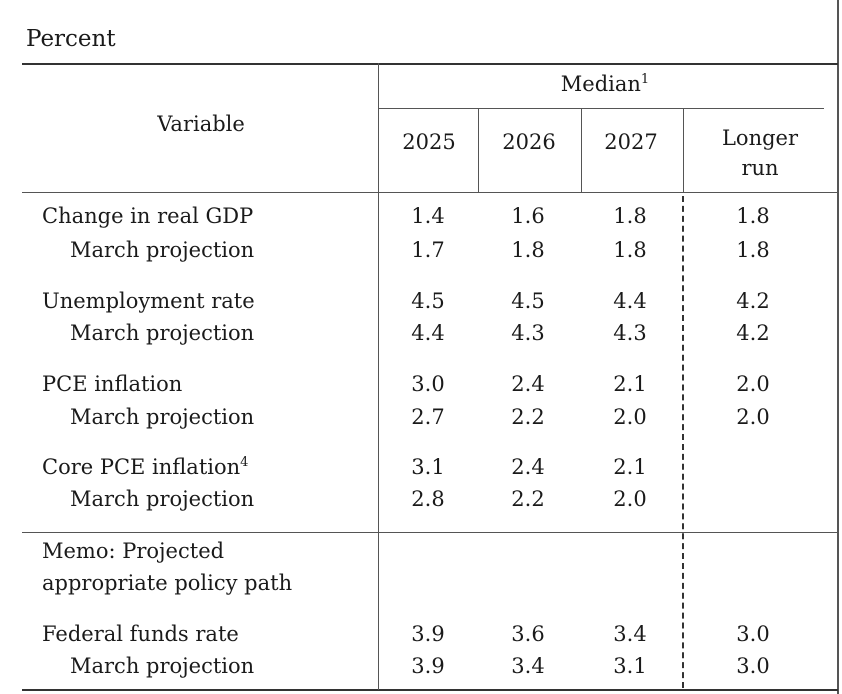 This screenshot has height=694, width=842. What do you see at coordinates (601, 108) in the screenshot?
I see `median-underline` at bounding box center [601, 108].